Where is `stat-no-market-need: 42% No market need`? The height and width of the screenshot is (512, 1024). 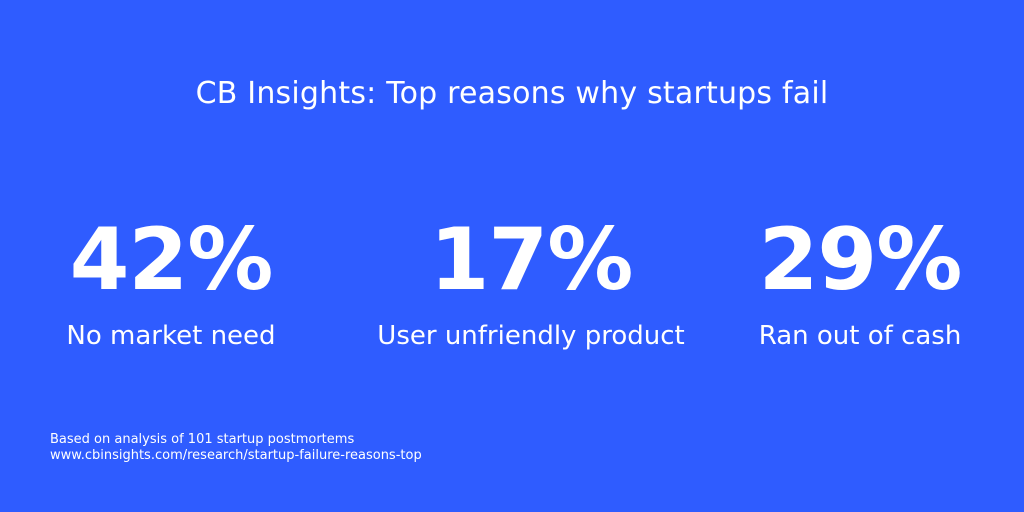 stat-no-market-need: 42% No market need is located at coordinates (171, 283).